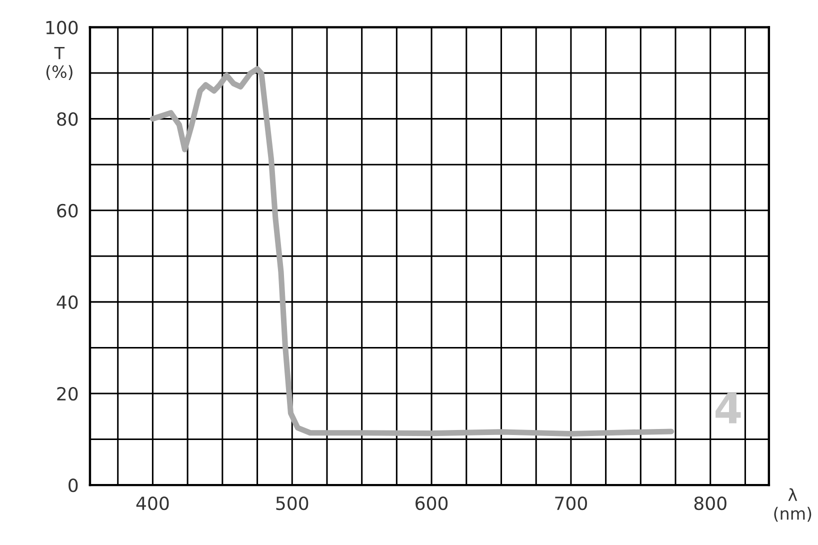 Image resolution: width=818 pixels, height=545 pixels. Describe the element at coordinates (67, 302) in the screenshot. I see `y-tick-label: 40` at that location.